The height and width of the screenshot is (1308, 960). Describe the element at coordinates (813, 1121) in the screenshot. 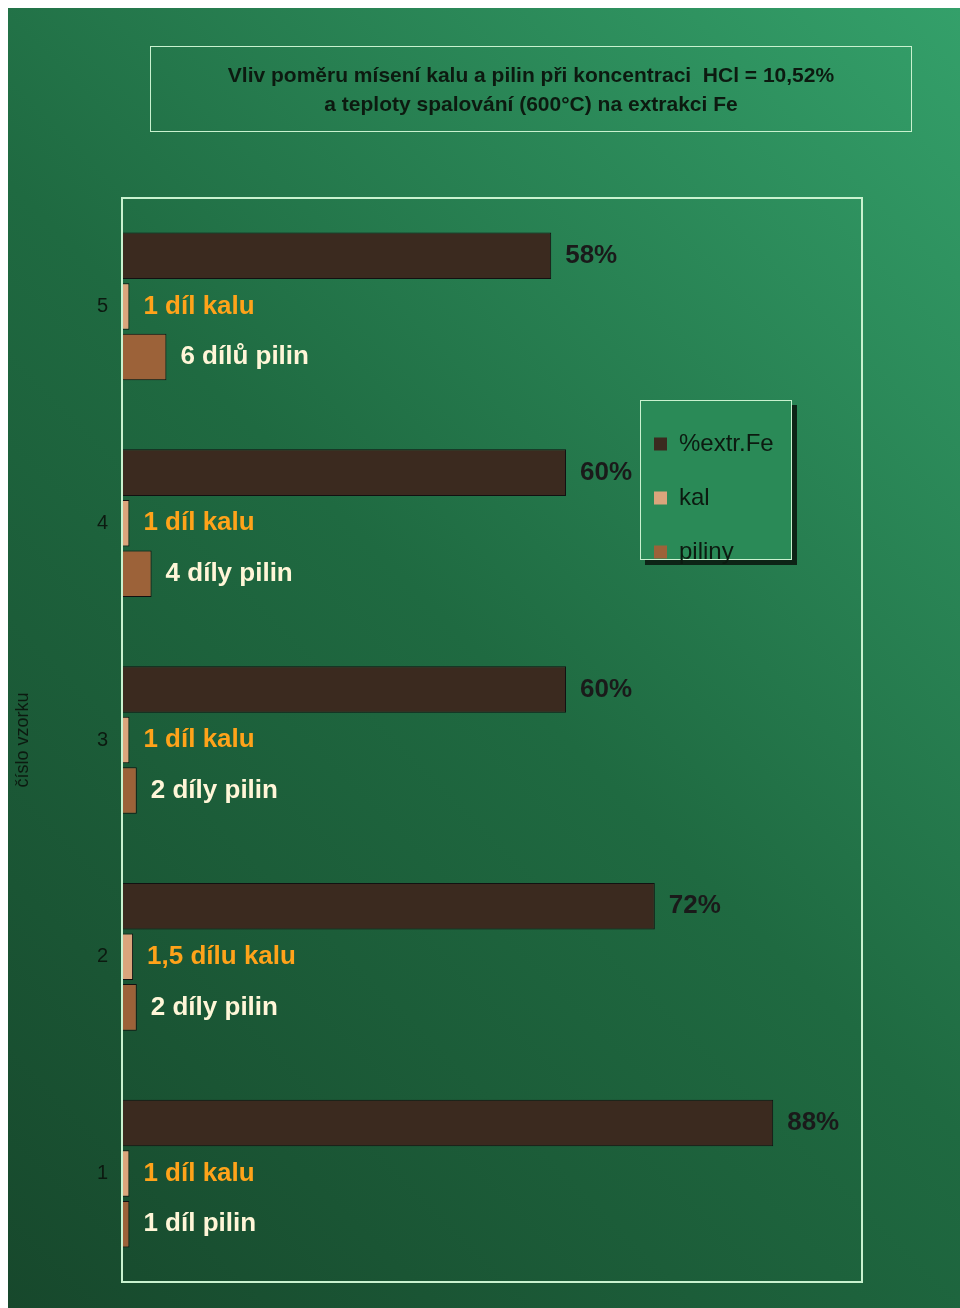

I see `data-label: 88%` at that location.